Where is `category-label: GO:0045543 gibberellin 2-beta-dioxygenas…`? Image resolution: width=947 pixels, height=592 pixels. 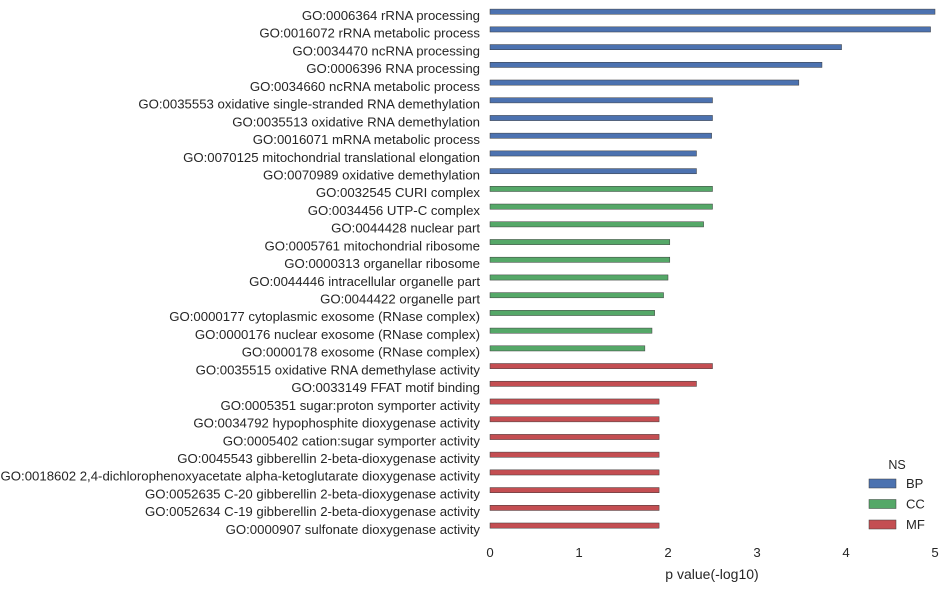
category-label: GO:0045543 gibberellin 2-beta-dioxygenas… is located at coordinates (328, 458).